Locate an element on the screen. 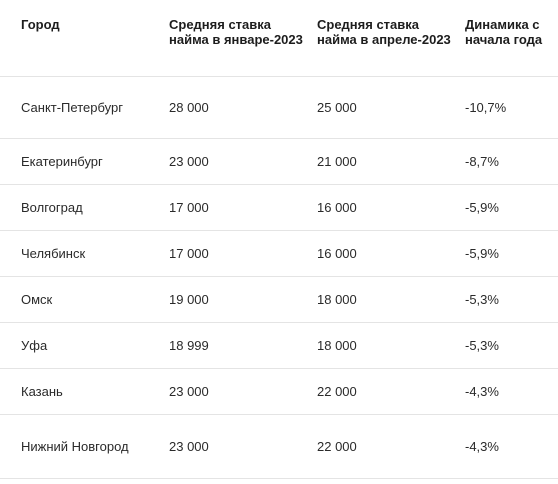 Image resolution: width=558 pixels, height=484 pixels. change-cell: -8,7% is located at coordinates (482, 161).